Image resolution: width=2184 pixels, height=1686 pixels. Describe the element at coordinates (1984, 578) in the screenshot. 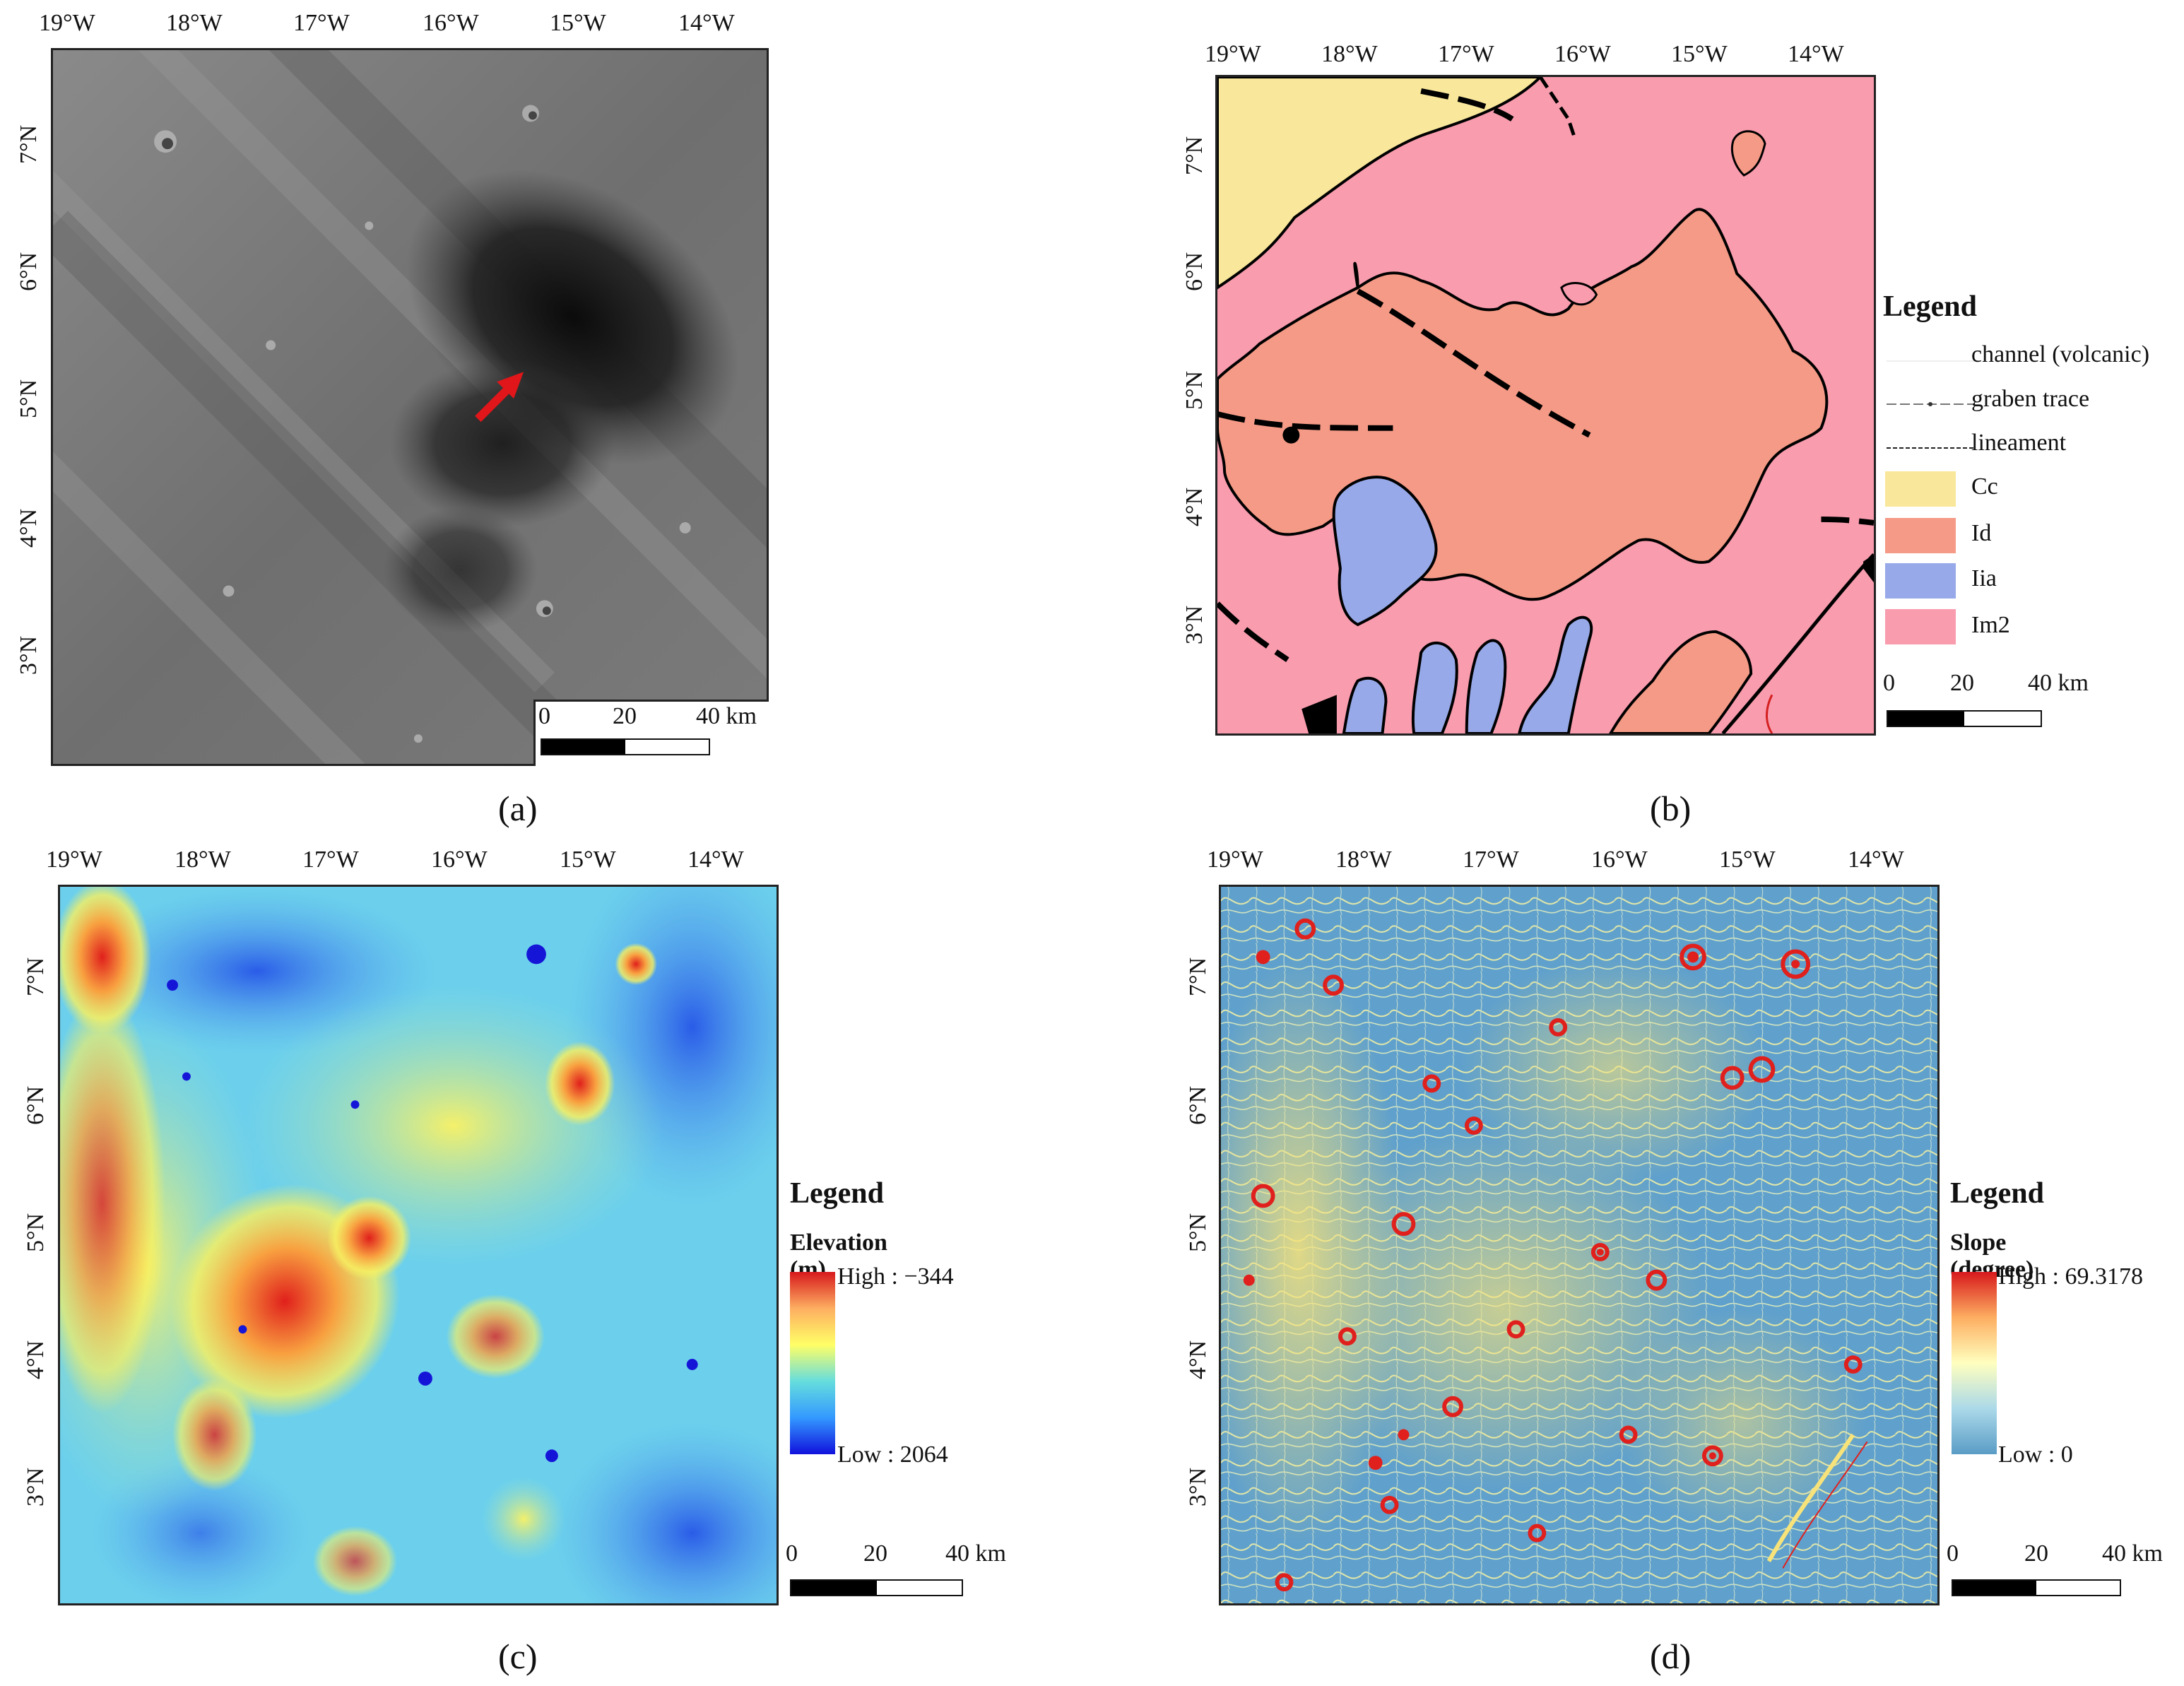

I see `legend-unit-iia: Iia` at that location.